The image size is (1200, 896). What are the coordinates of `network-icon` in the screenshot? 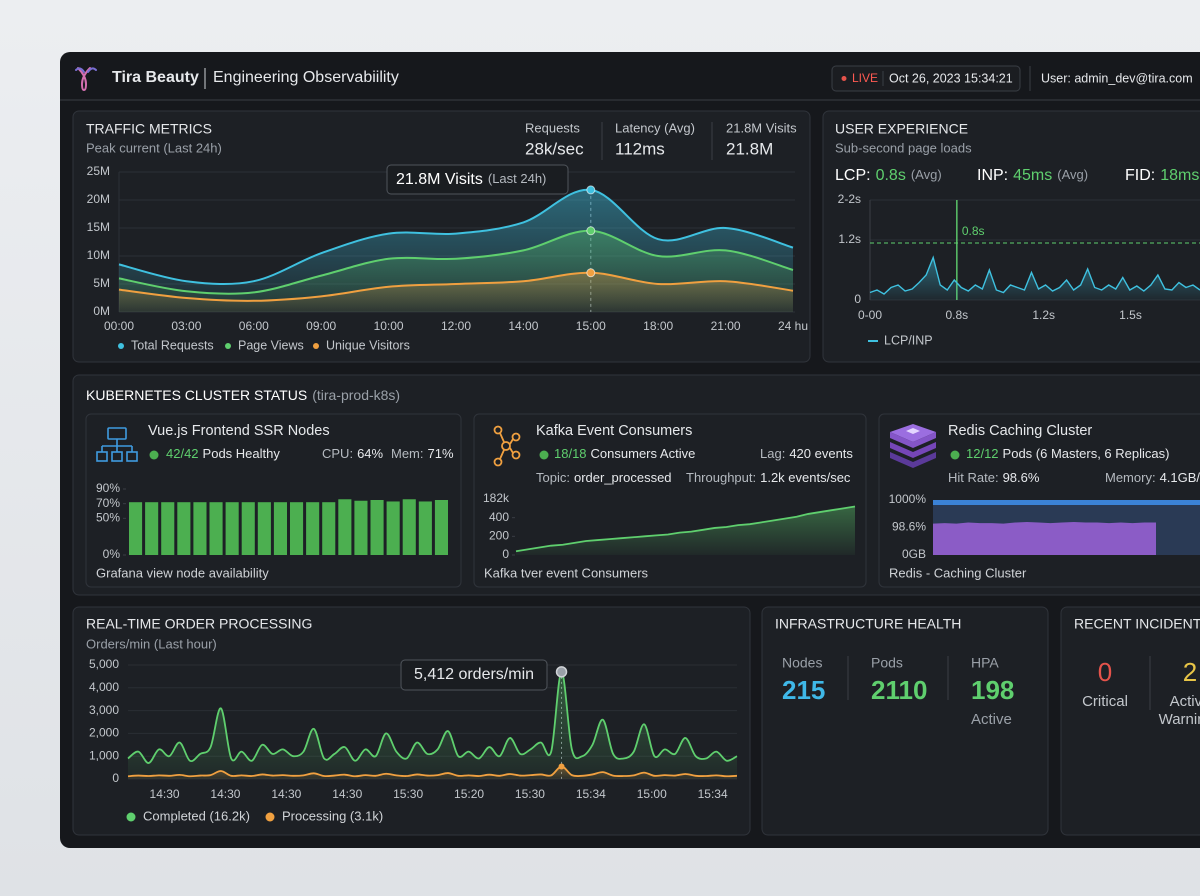 It's located at (117, 444).